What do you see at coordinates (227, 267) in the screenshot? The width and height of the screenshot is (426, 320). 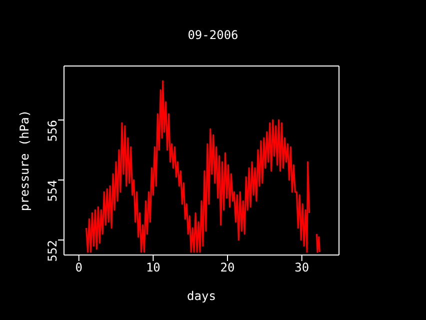 I see `x-tick-label: 20` at bounding box center [227, 267].